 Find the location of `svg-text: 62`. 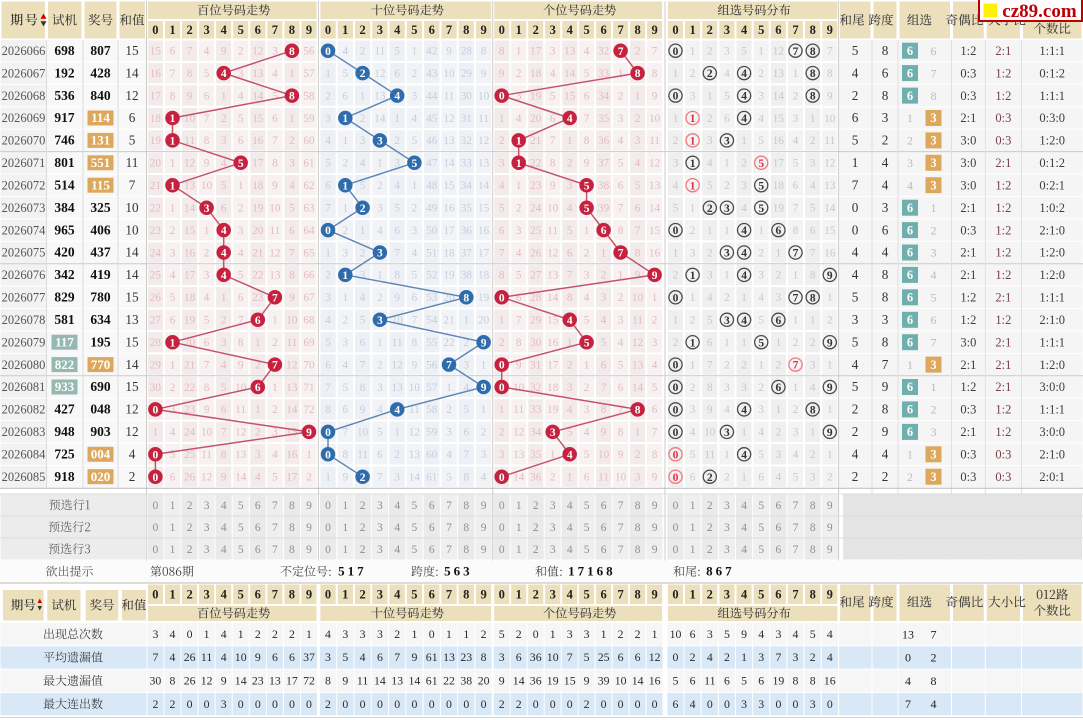

svg-text: 62 is located at coordinates (308, 186).